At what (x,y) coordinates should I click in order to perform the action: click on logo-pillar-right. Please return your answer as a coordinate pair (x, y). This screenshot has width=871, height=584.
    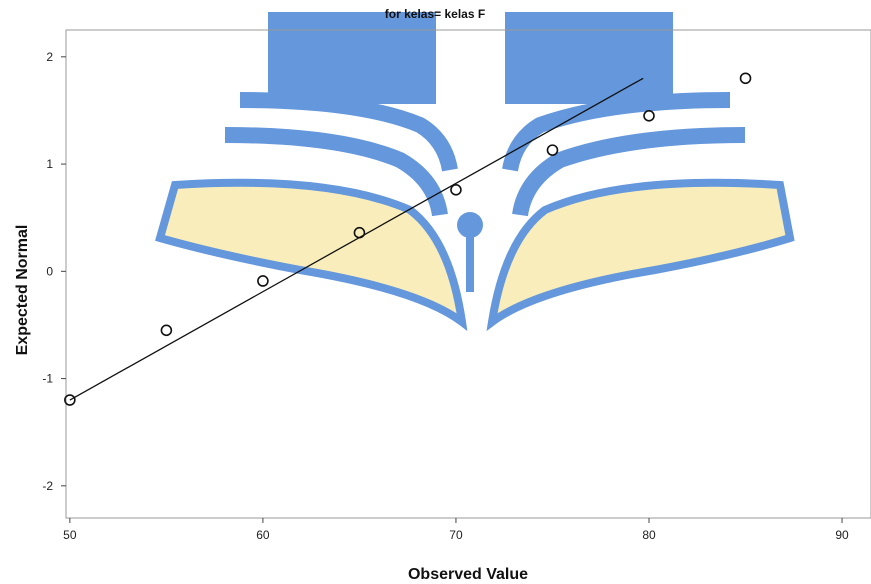
    Looking at the image, I should click on (589, 58).